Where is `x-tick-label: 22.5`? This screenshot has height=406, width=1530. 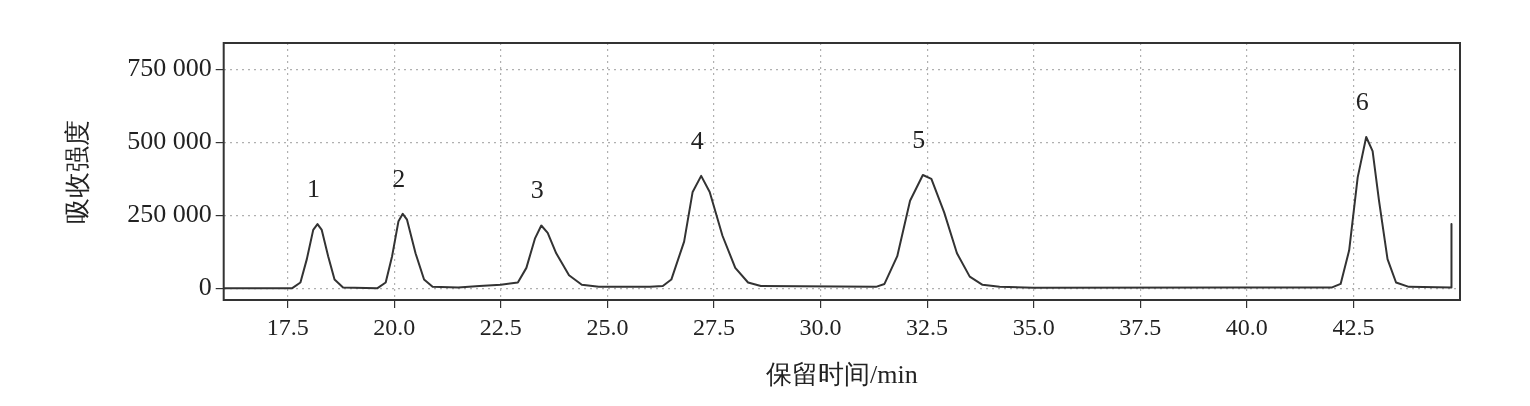 x-tick-label: 22.5 is located at coordinates (500, 326).